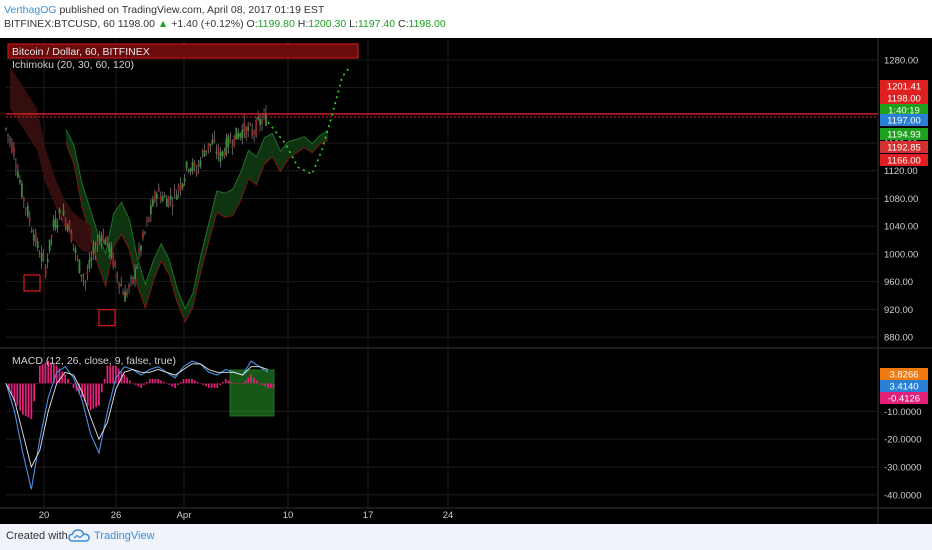  What do you see at coordinates (904, 99) in the screenshot?
I see `price-label-text: 1198.00` at bounding box center [904, 99].